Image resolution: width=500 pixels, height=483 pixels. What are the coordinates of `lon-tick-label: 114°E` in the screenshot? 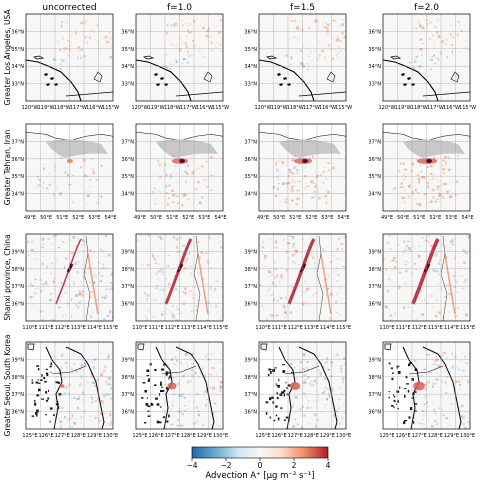 It's located at (451, 328).